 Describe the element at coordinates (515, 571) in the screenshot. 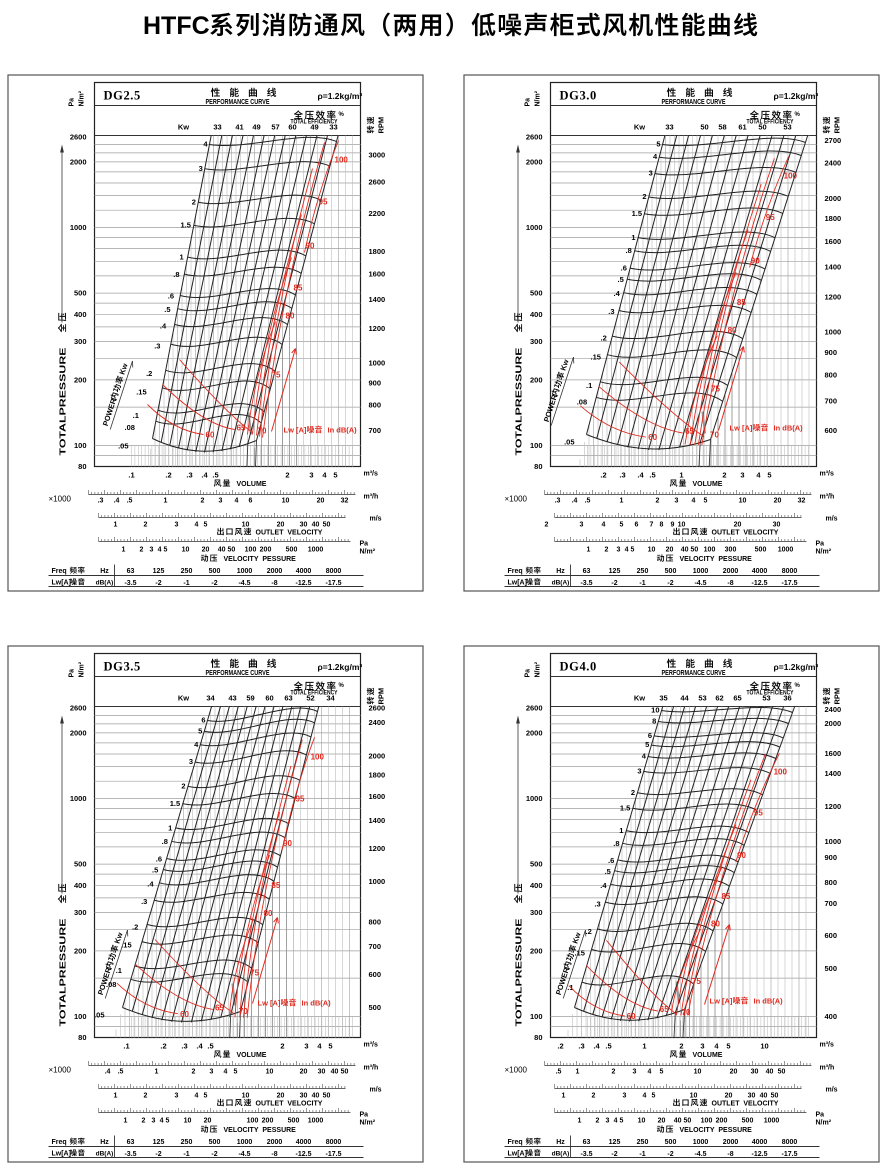

I see `svg-text: Freq` at that location.